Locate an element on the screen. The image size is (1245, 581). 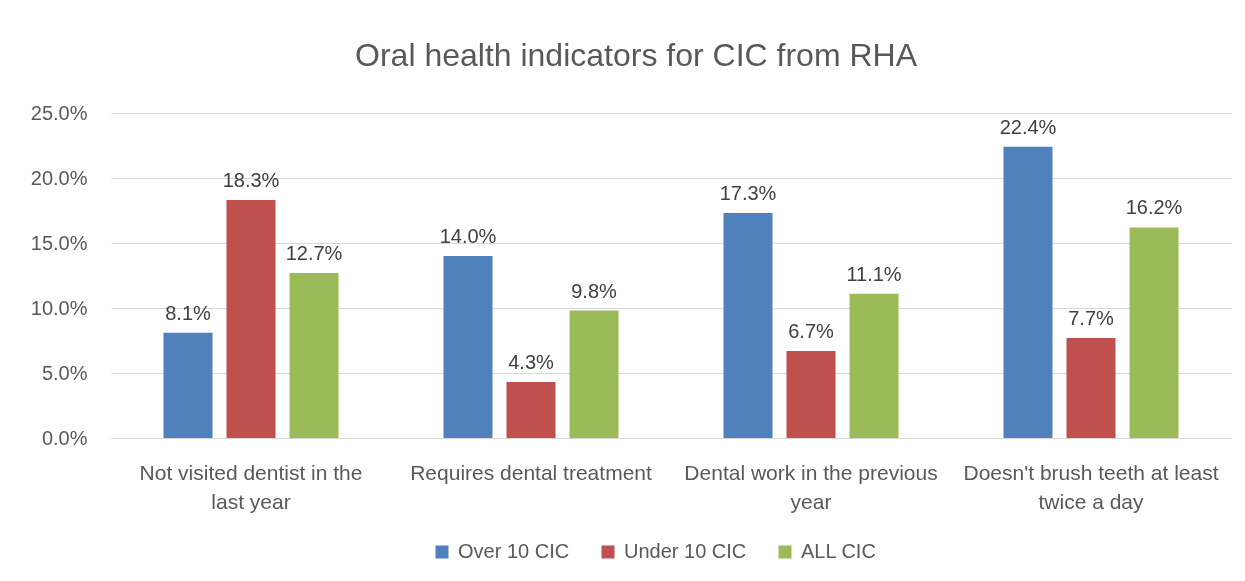
x-tick-label: Not visited dentist in the last year is located at coordinates (251, 486).